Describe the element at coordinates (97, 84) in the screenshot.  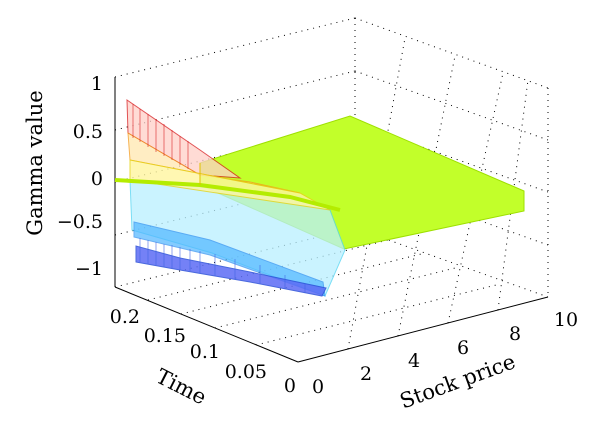
I see `z-tick-label: 1` at that location.